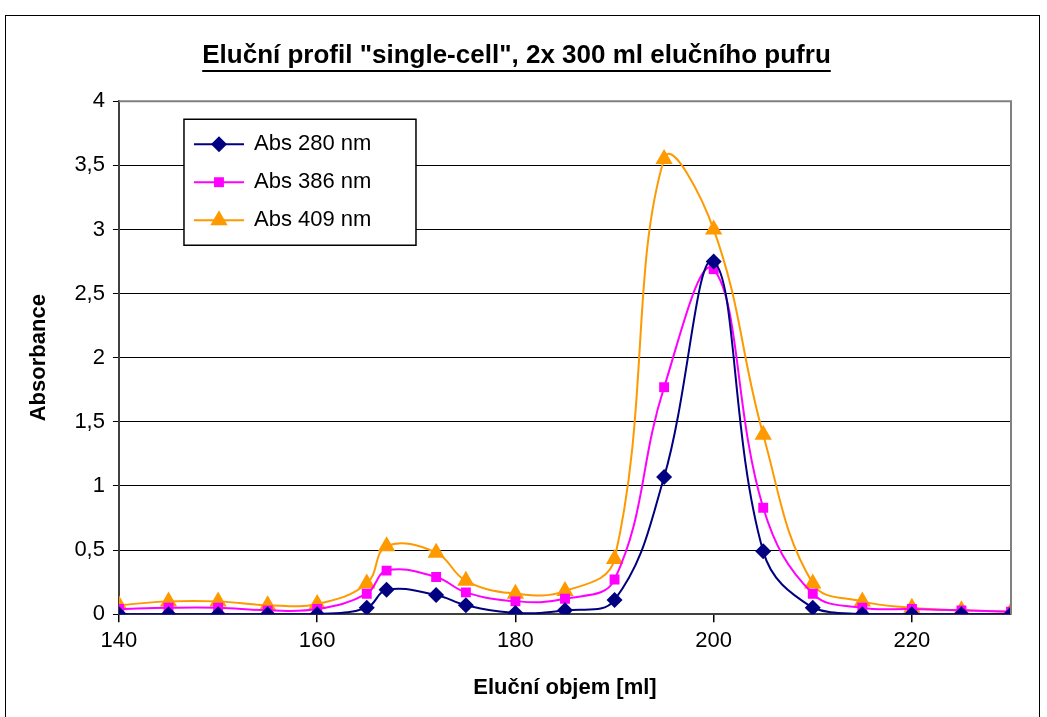  I want to click on legend-label: Abs 386 nm, so click(312, 181).